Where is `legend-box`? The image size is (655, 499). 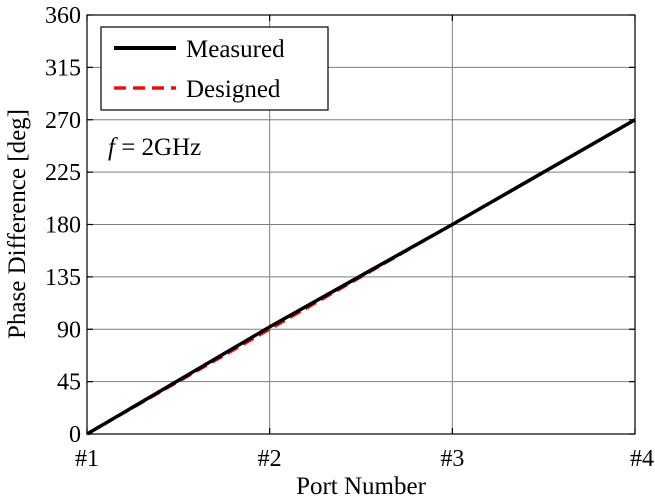
legend-box is located at coordinates (214, 68).